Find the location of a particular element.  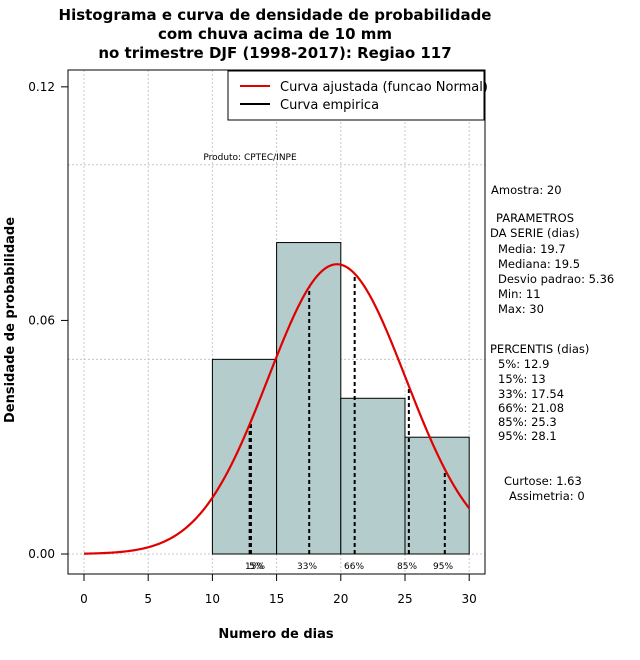

percentil-85: 85%: 25.3 is located at coordinates (527, 422).